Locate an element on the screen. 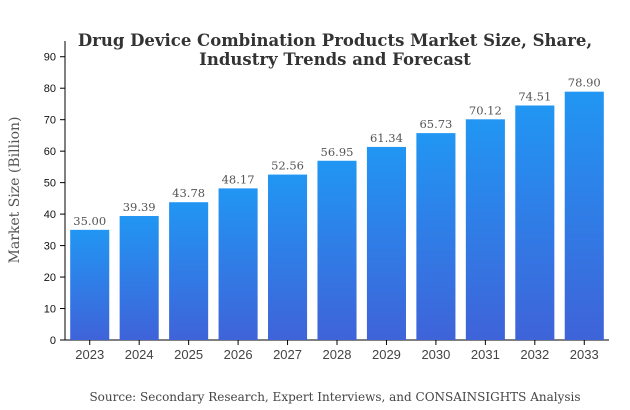 The image size is (630, 410). y-tick-label: 50 is located at coordinates (50, 184).